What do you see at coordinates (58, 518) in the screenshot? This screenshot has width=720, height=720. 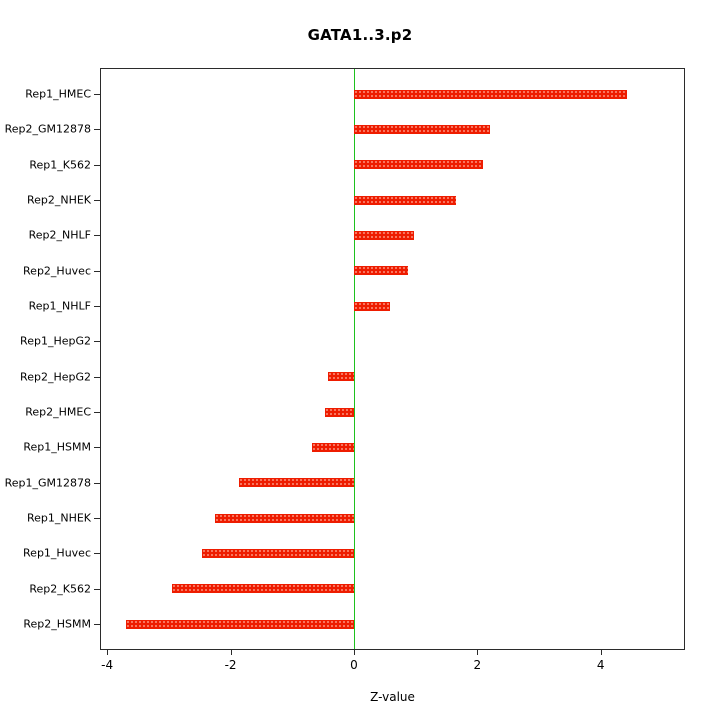 I see `y-tick-label: Rep1_NHEK` at bounding box center [58, 518].